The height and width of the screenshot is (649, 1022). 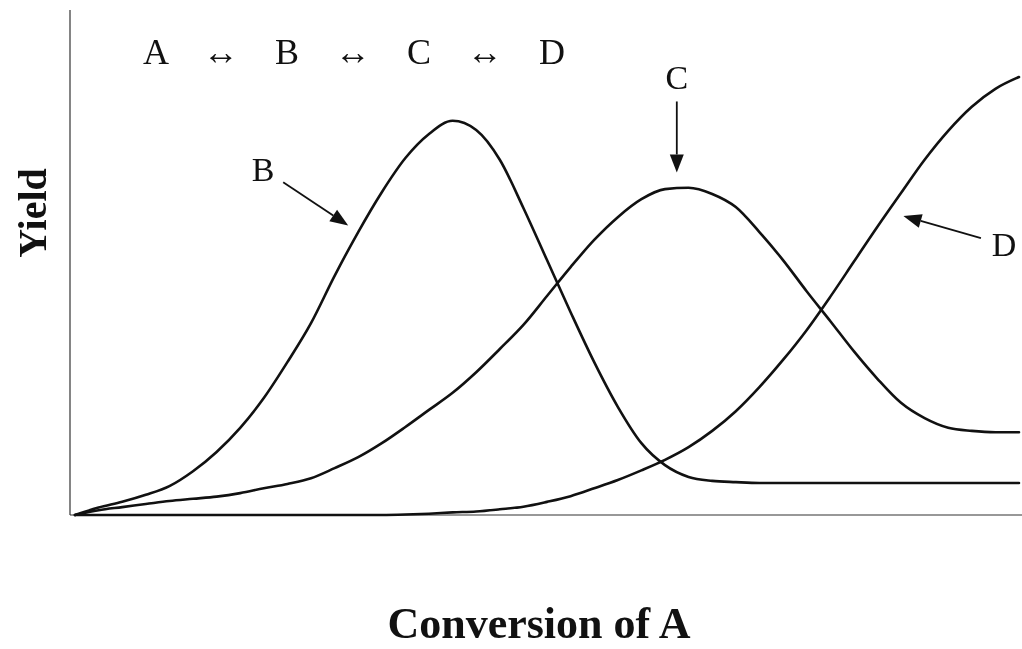 I want to click on text: B, so click(x=263, y=169).